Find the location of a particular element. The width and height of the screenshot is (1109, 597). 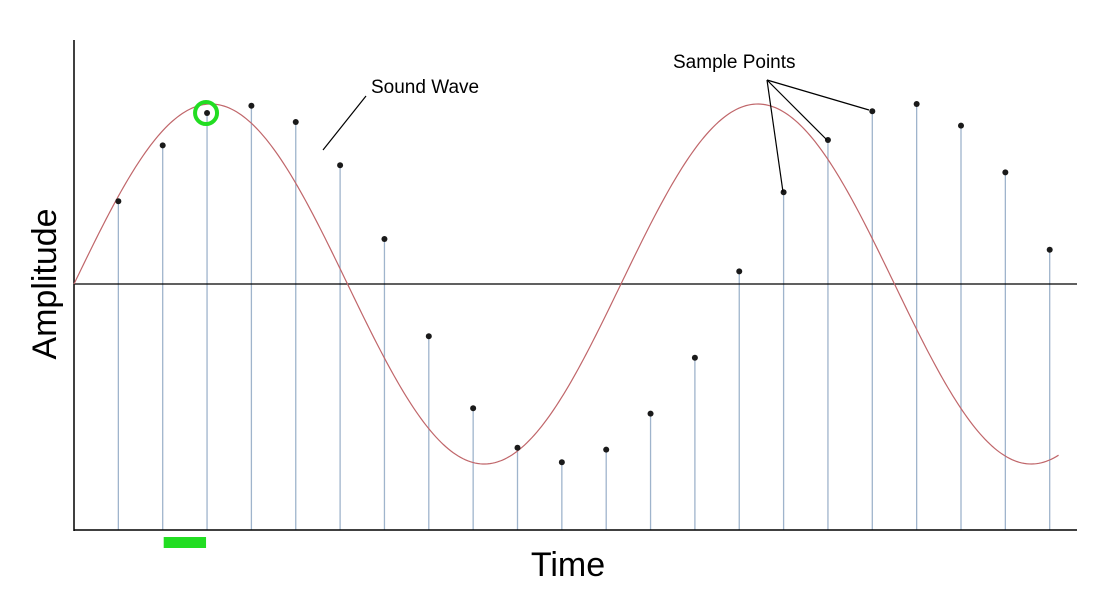

wave-label: Sound Wave is located at coordinates (425, 87).